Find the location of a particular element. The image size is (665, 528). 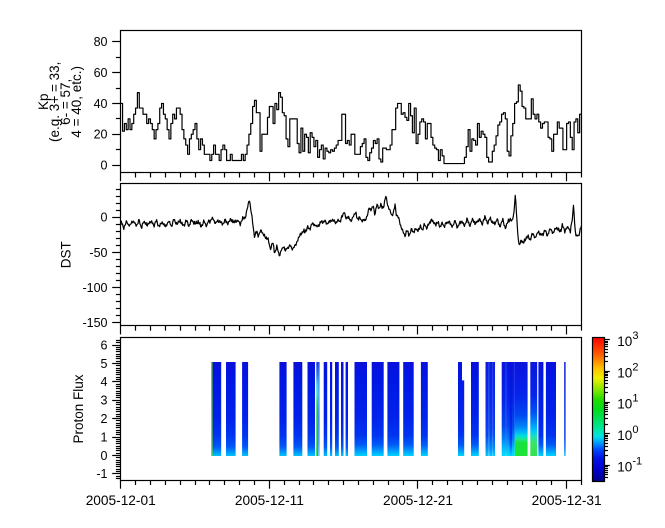

svg-text: 40 is located at coordinates (101, 104).